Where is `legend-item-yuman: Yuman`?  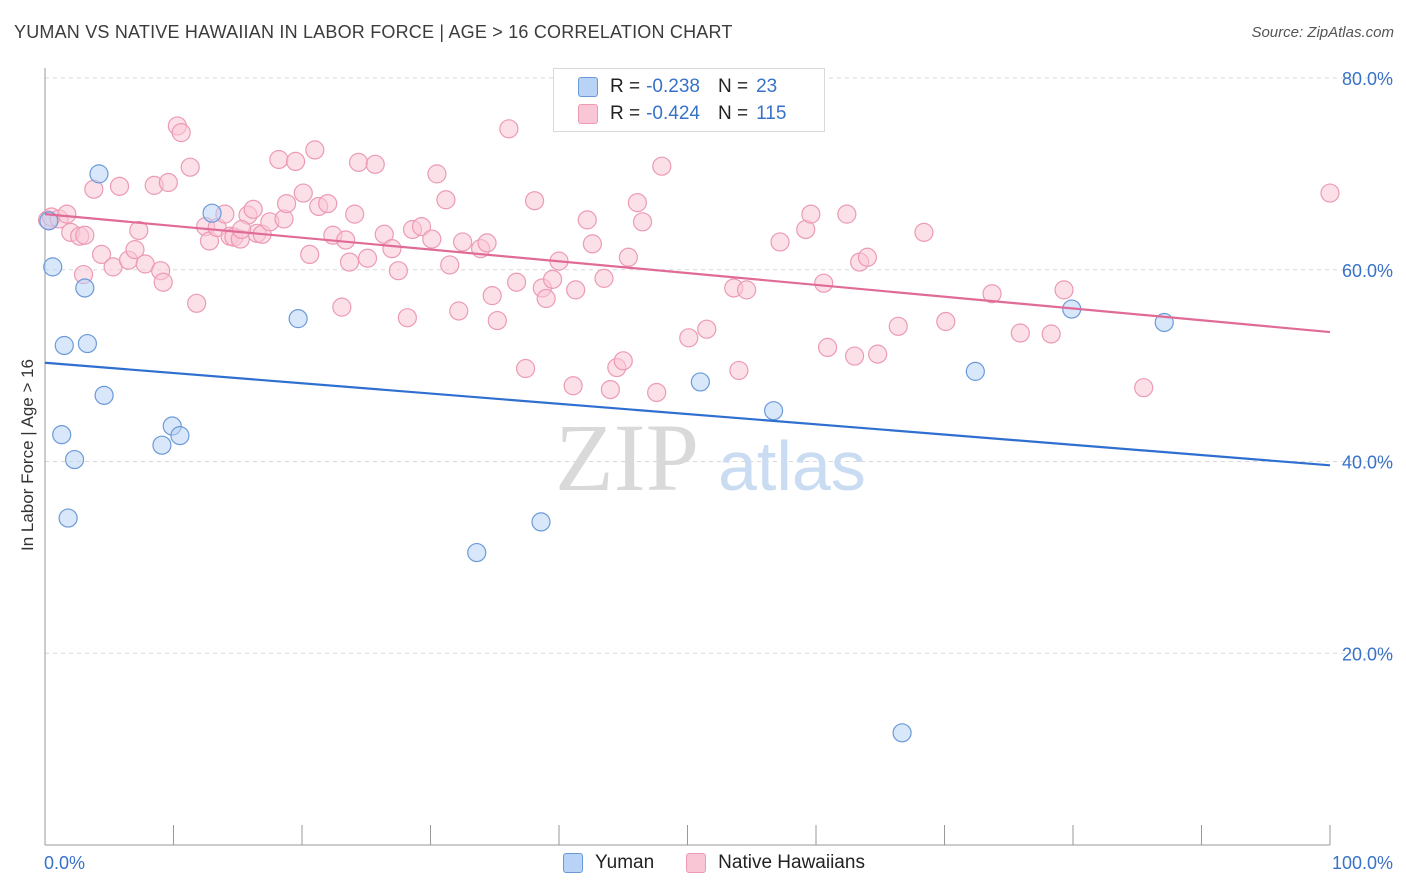
legend-item-yuman: Yuman is located at coordinates (608, 863).